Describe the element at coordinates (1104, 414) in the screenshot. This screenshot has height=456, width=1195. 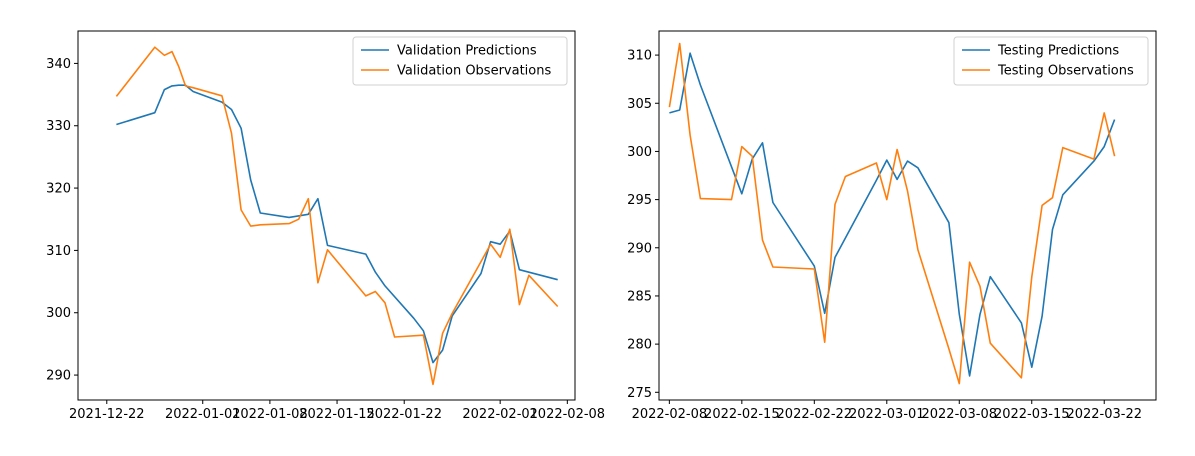
I see `x-tick-label: 2022-03-22` at that location.